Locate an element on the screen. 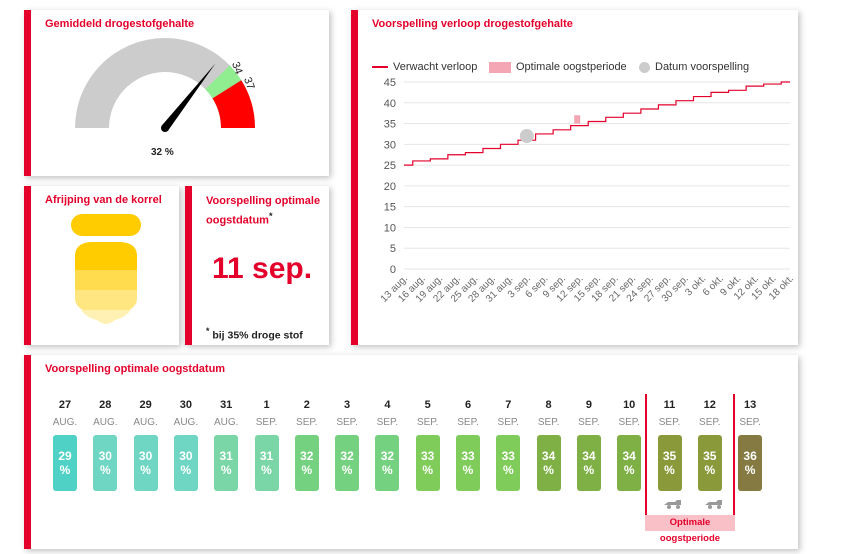 The height and width of the screenshot is (554, 858). y-tick-label: 0 is located at coordinates (393, 270).